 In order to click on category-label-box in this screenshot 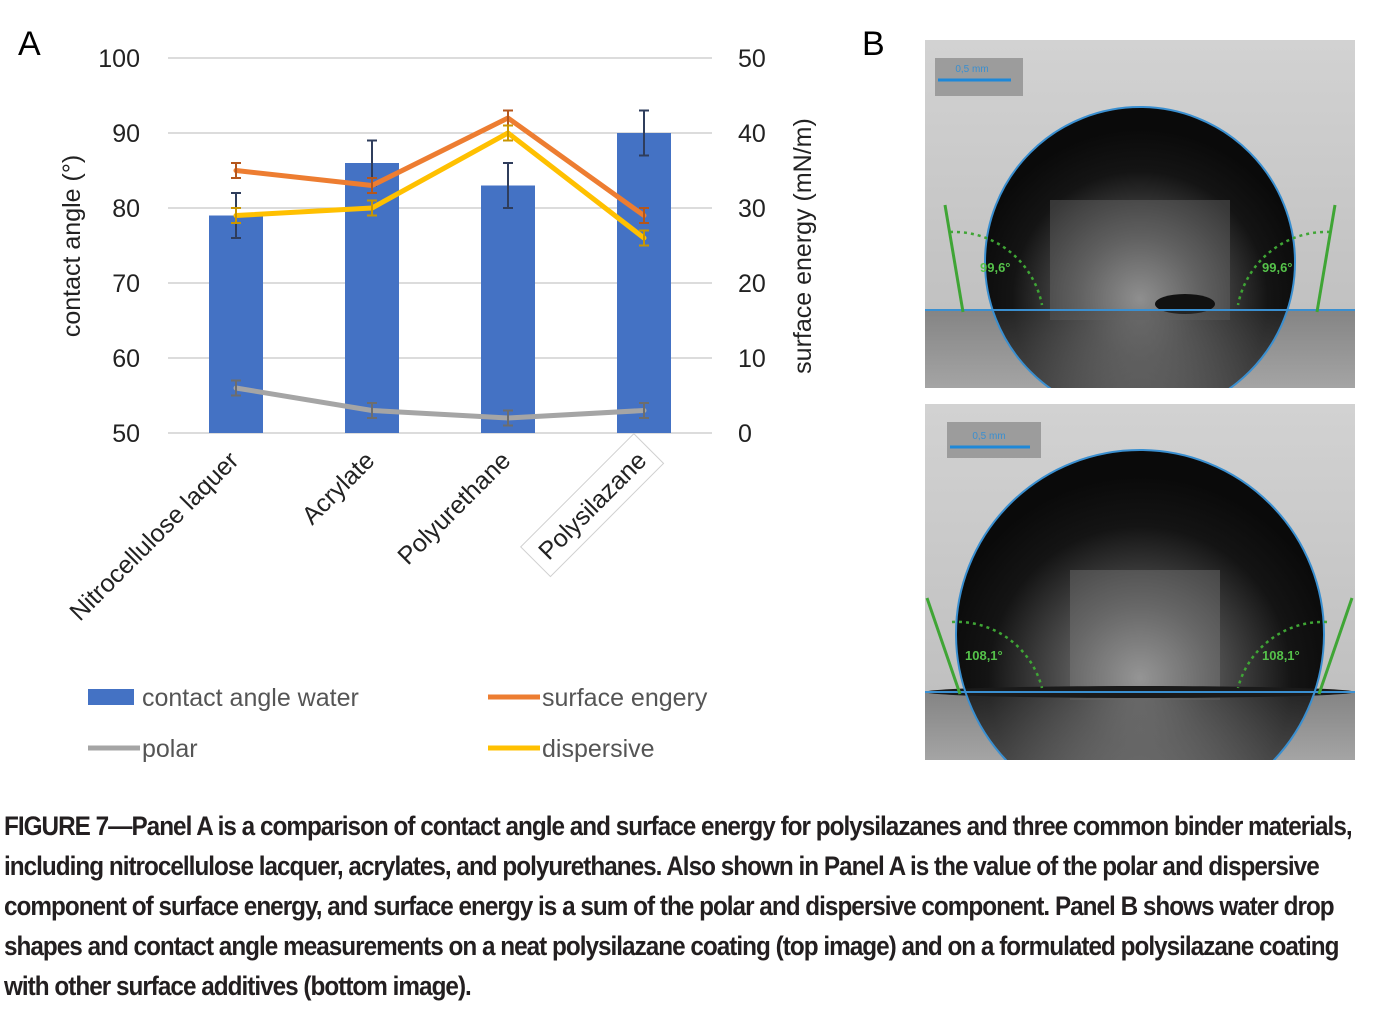, I will do `click(592, 505)`.